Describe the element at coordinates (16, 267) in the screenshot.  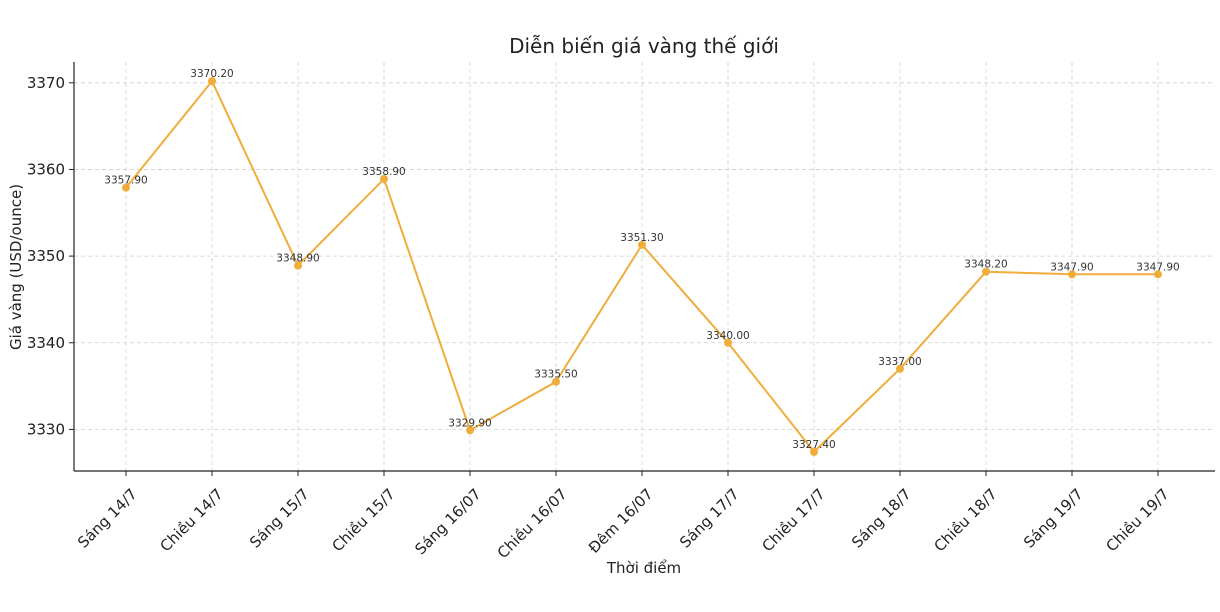
I see `y-axis-label: Giá vàng (USD/ounce)` at that location.